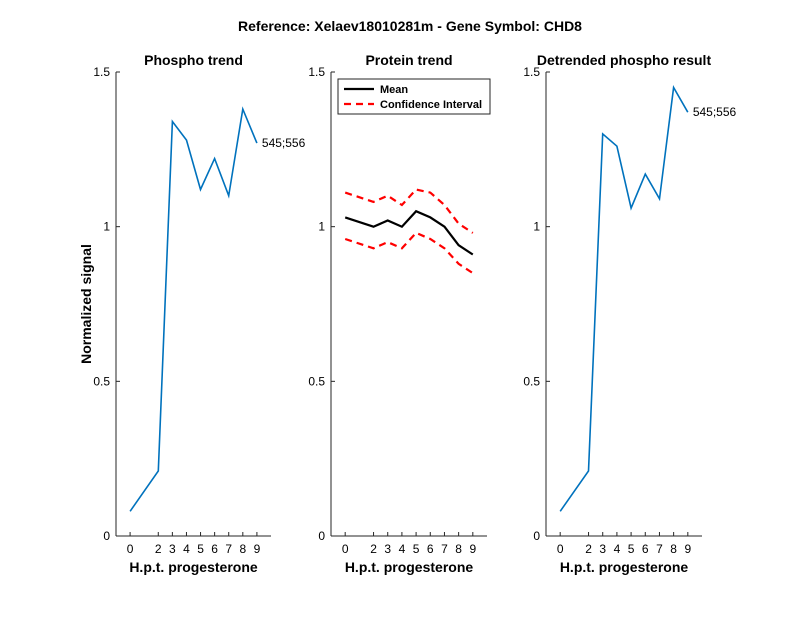  What do you see at coordinates (86, 304) in the screenshot?
I see `y-axis-label: Normalized signal` at bounding box center [86, 304].